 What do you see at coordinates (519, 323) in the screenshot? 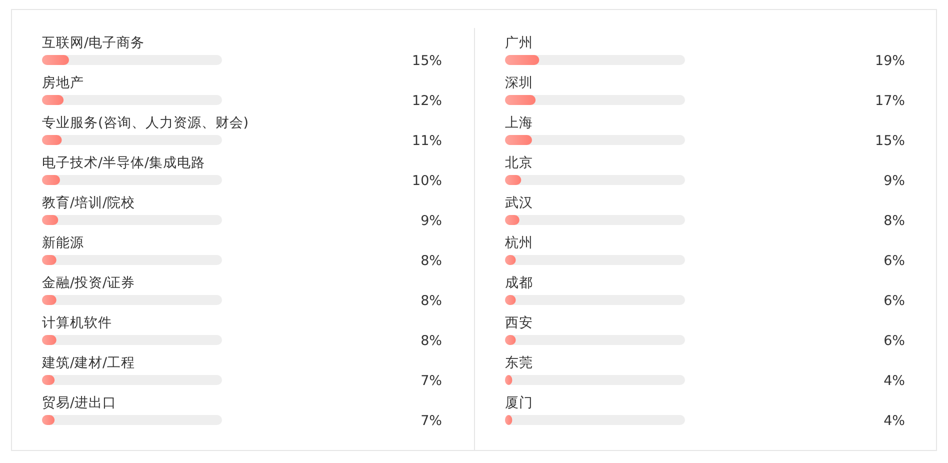
I see `y-tick-label: 西安` at bounding box center [519, 323].